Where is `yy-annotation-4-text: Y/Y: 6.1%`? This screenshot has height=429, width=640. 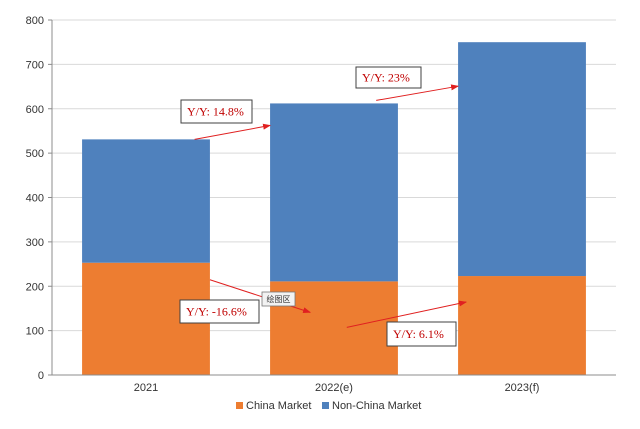
yy-annotation-4-text: Y/Y: 6.1% is located at coordinates (418, 334).